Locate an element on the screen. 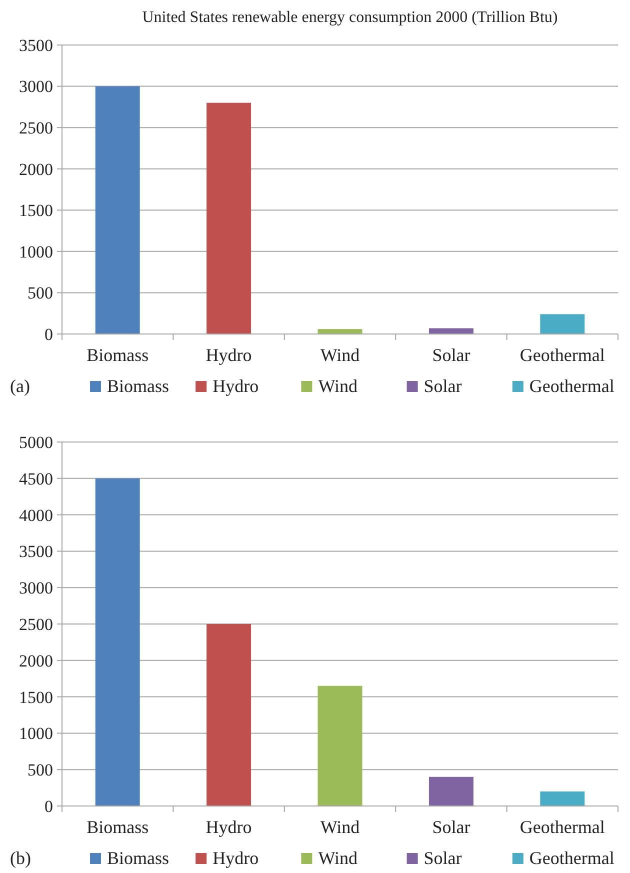 This screenshot has height=873, width=630. text: (a) is located at coordinates (20, 386).